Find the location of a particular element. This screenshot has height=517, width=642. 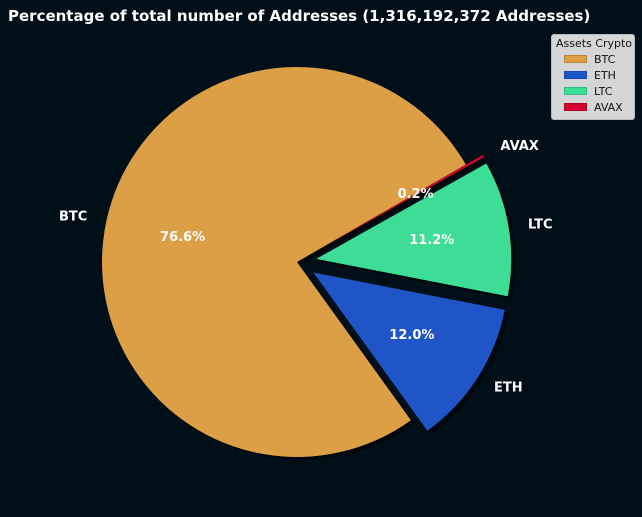

legend-item-eth: ETH is located at coordinates (593, 75).